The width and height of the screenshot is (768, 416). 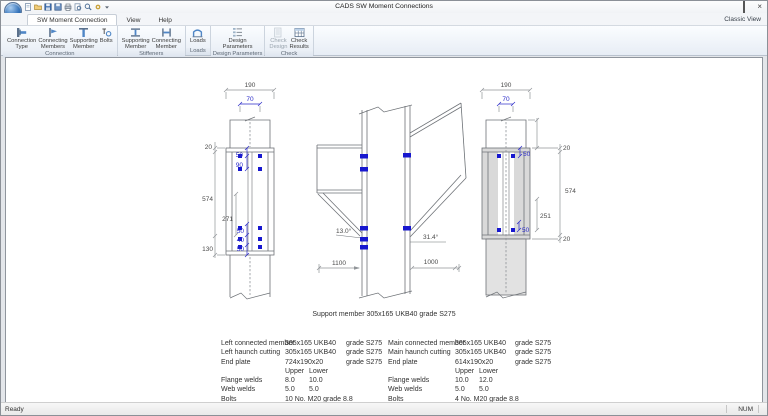 I want to click on dim-left-e1: 50, so click(x=240, y=155).